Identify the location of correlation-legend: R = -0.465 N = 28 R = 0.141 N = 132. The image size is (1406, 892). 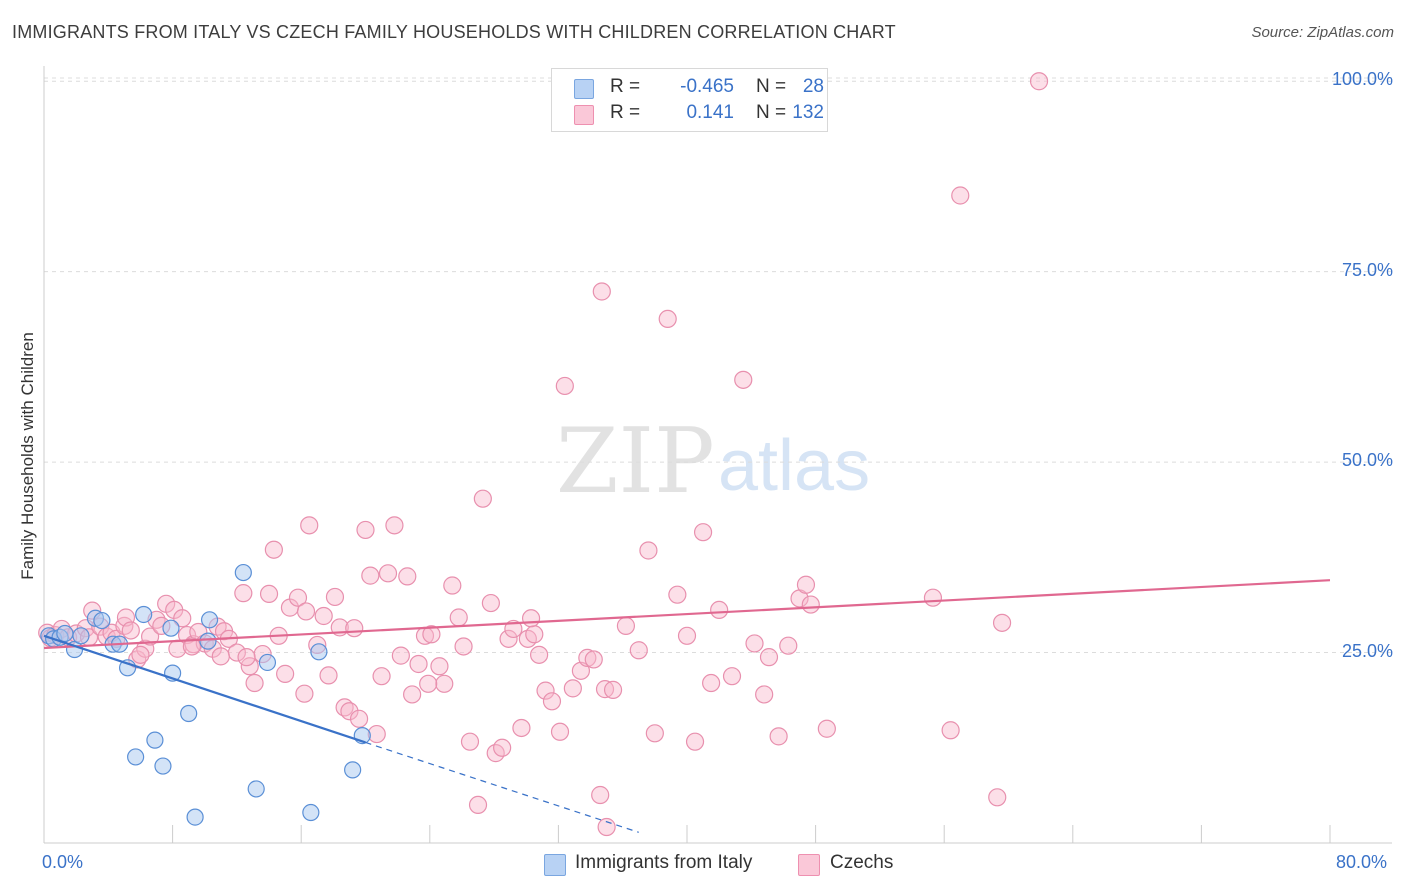
(689, 100).